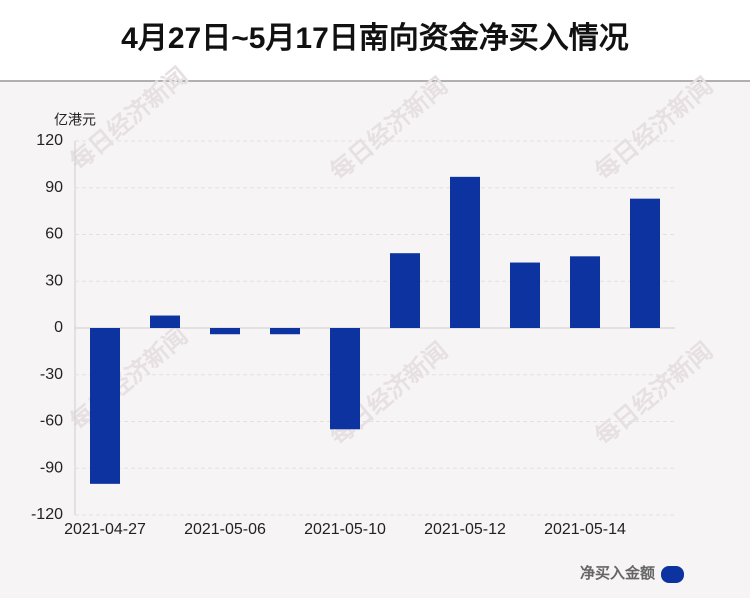  What do you see at coordinates (75, 120) in the screenshot?
I see `y-unit: 亿港元` at bounding box center [75, 120].